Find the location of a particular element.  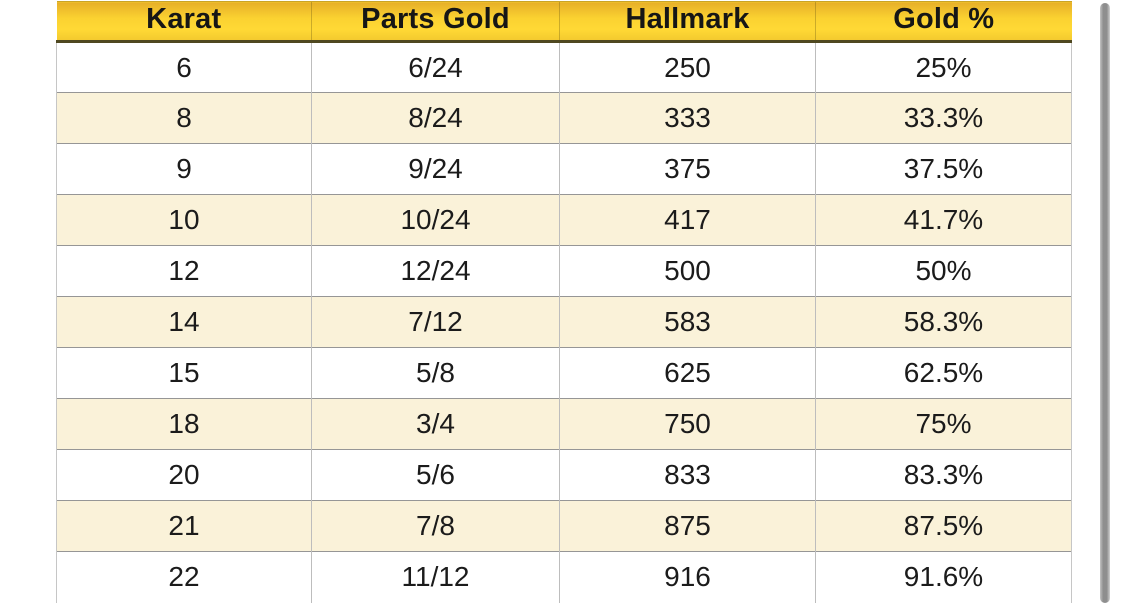

cell-karat: 8 is located at coordinates (184, 118).